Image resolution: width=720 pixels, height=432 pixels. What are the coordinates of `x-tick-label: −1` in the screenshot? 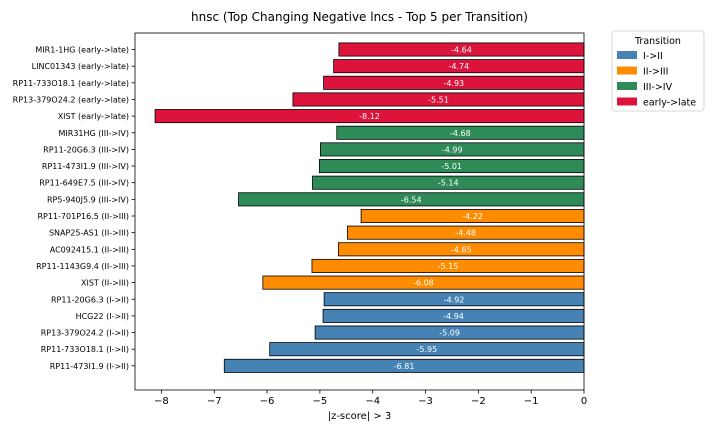 It's located at (531, 401).